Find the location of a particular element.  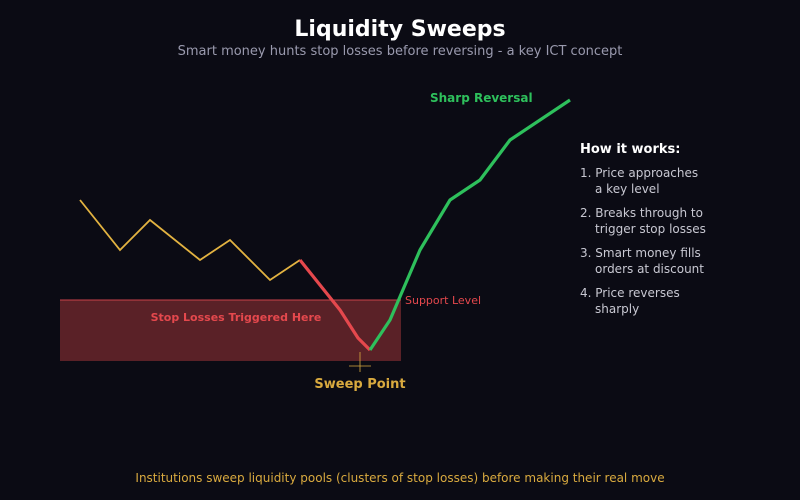

step-1-line-2: a key level is located at coordinates (627, 189).